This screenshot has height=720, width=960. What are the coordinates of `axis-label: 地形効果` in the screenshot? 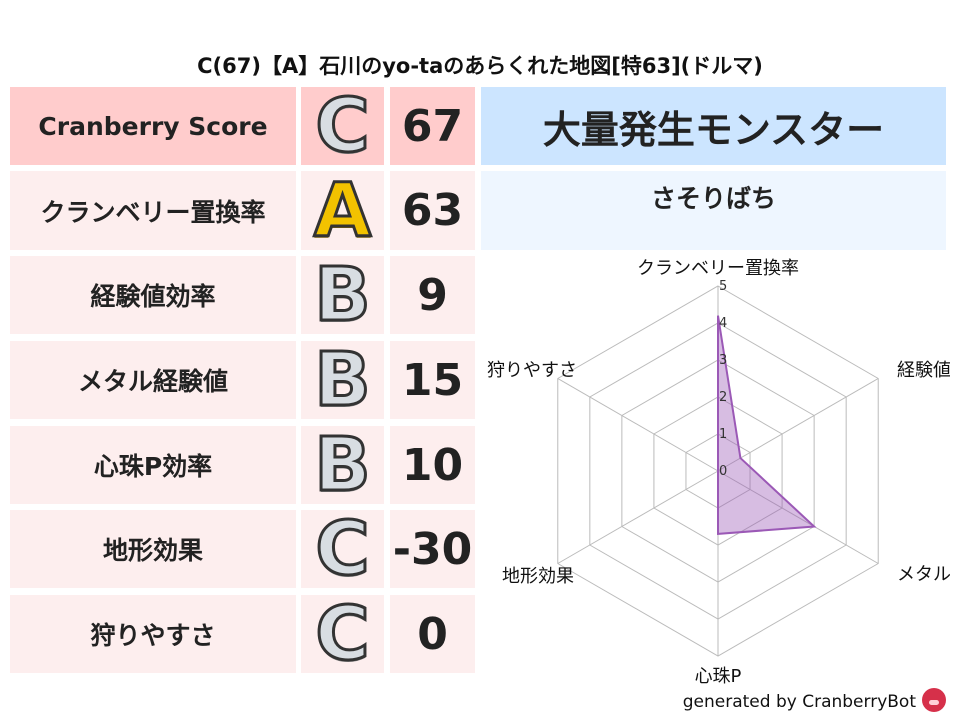 It's located at (538, 576).